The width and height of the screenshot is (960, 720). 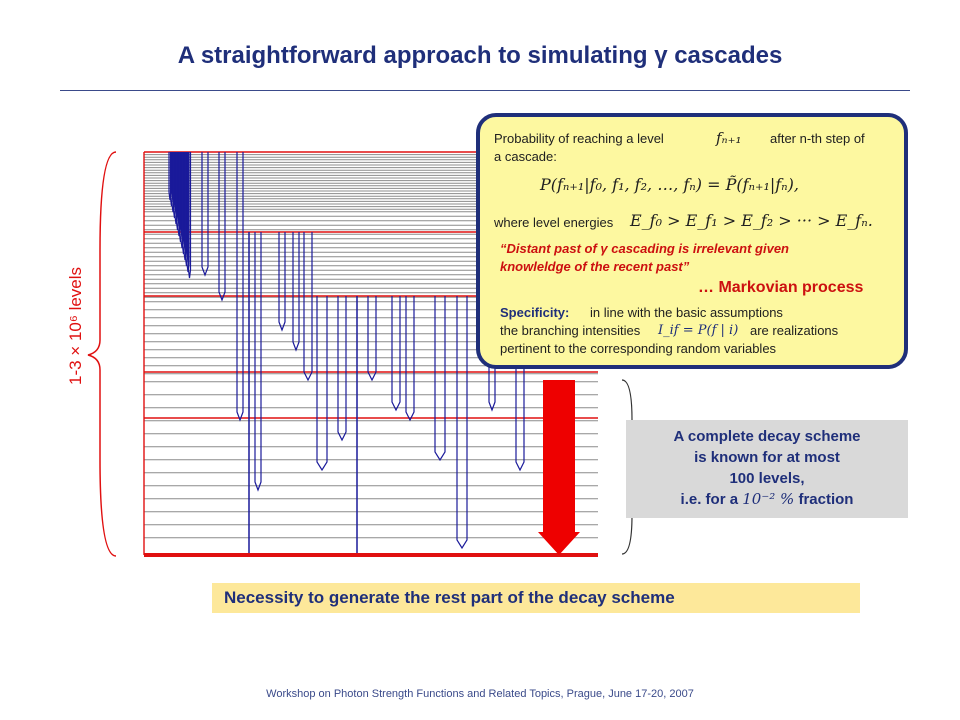 What do you see at coordinates (751, 220) in the screenshot?
I see `energy-ordering: E_f₀ > E_f₁ > E_f₂ > ··· > E_fₙ.` at bounding box center [751, 220].